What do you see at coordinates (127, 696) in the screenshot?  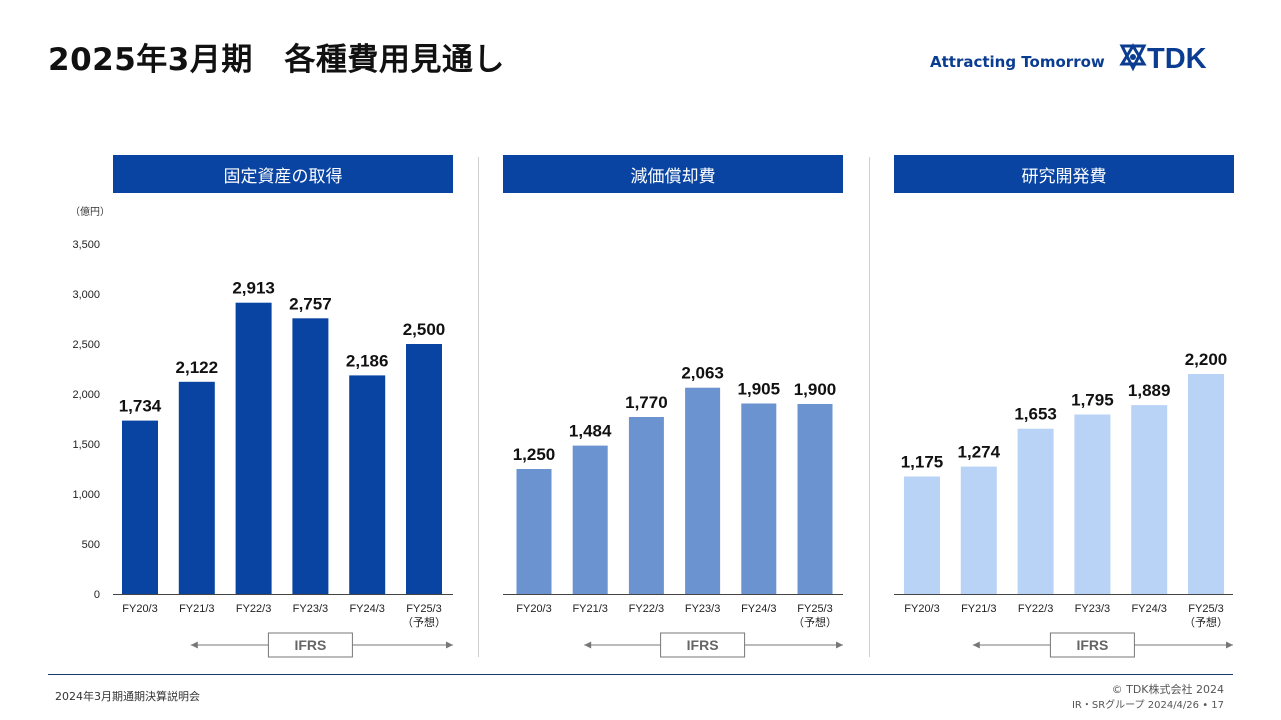 I see `footer-event-name: 2024年3月期通期決算説明会` at bounding box center [127, 696].